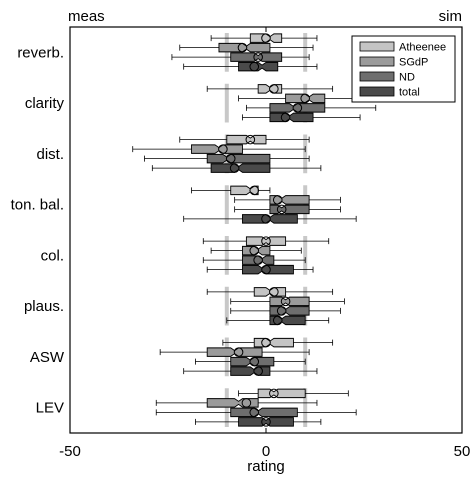 This screenshot has width=474, height=482. I want to click on x-tick-label-3: 50, so click(462, 451).